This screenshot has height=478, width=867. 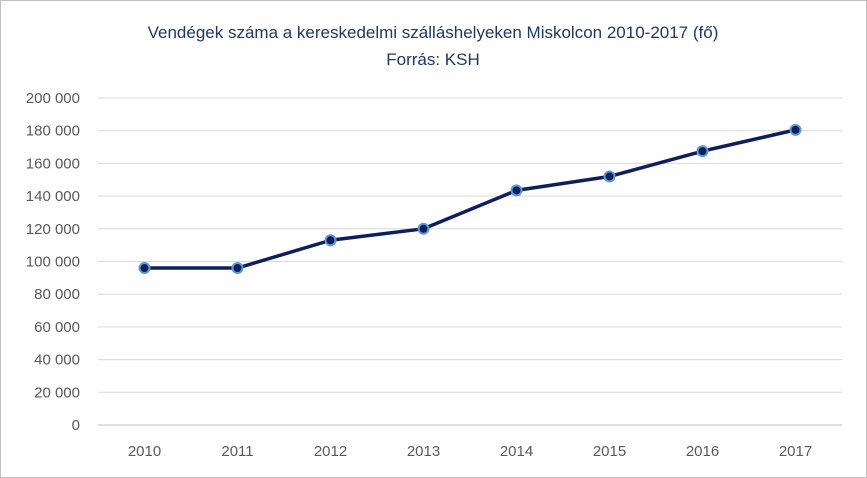 I want to click on y-tick-label: 20 000, so click(x=57, y=392).